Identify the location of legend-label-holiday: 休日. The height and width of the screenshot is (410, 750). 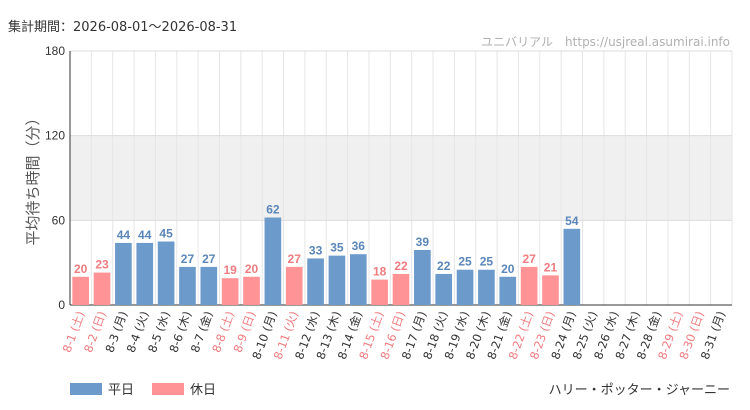
(203, 390).